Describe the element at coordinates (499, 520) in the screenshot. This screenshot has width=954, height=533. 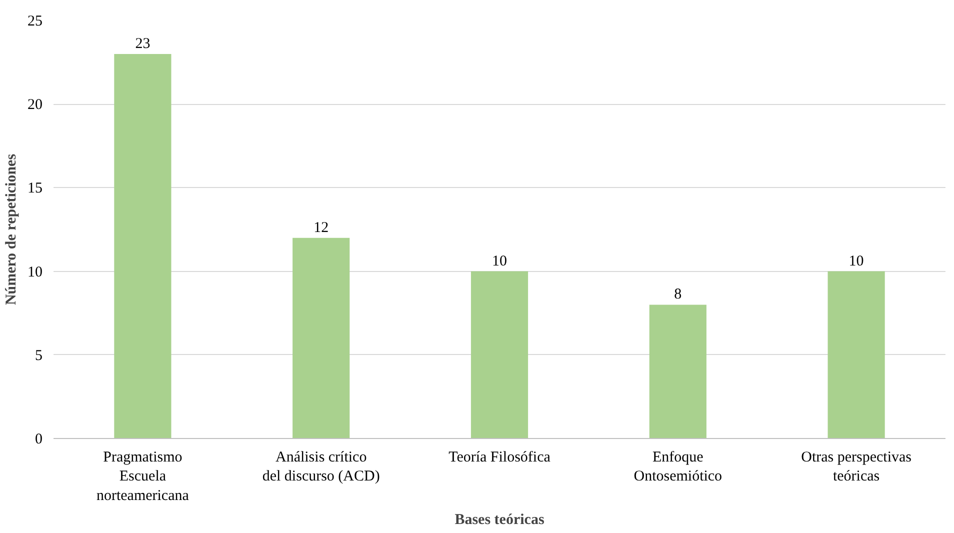
I see `x-axis-title: Bases teóricas` at that location.